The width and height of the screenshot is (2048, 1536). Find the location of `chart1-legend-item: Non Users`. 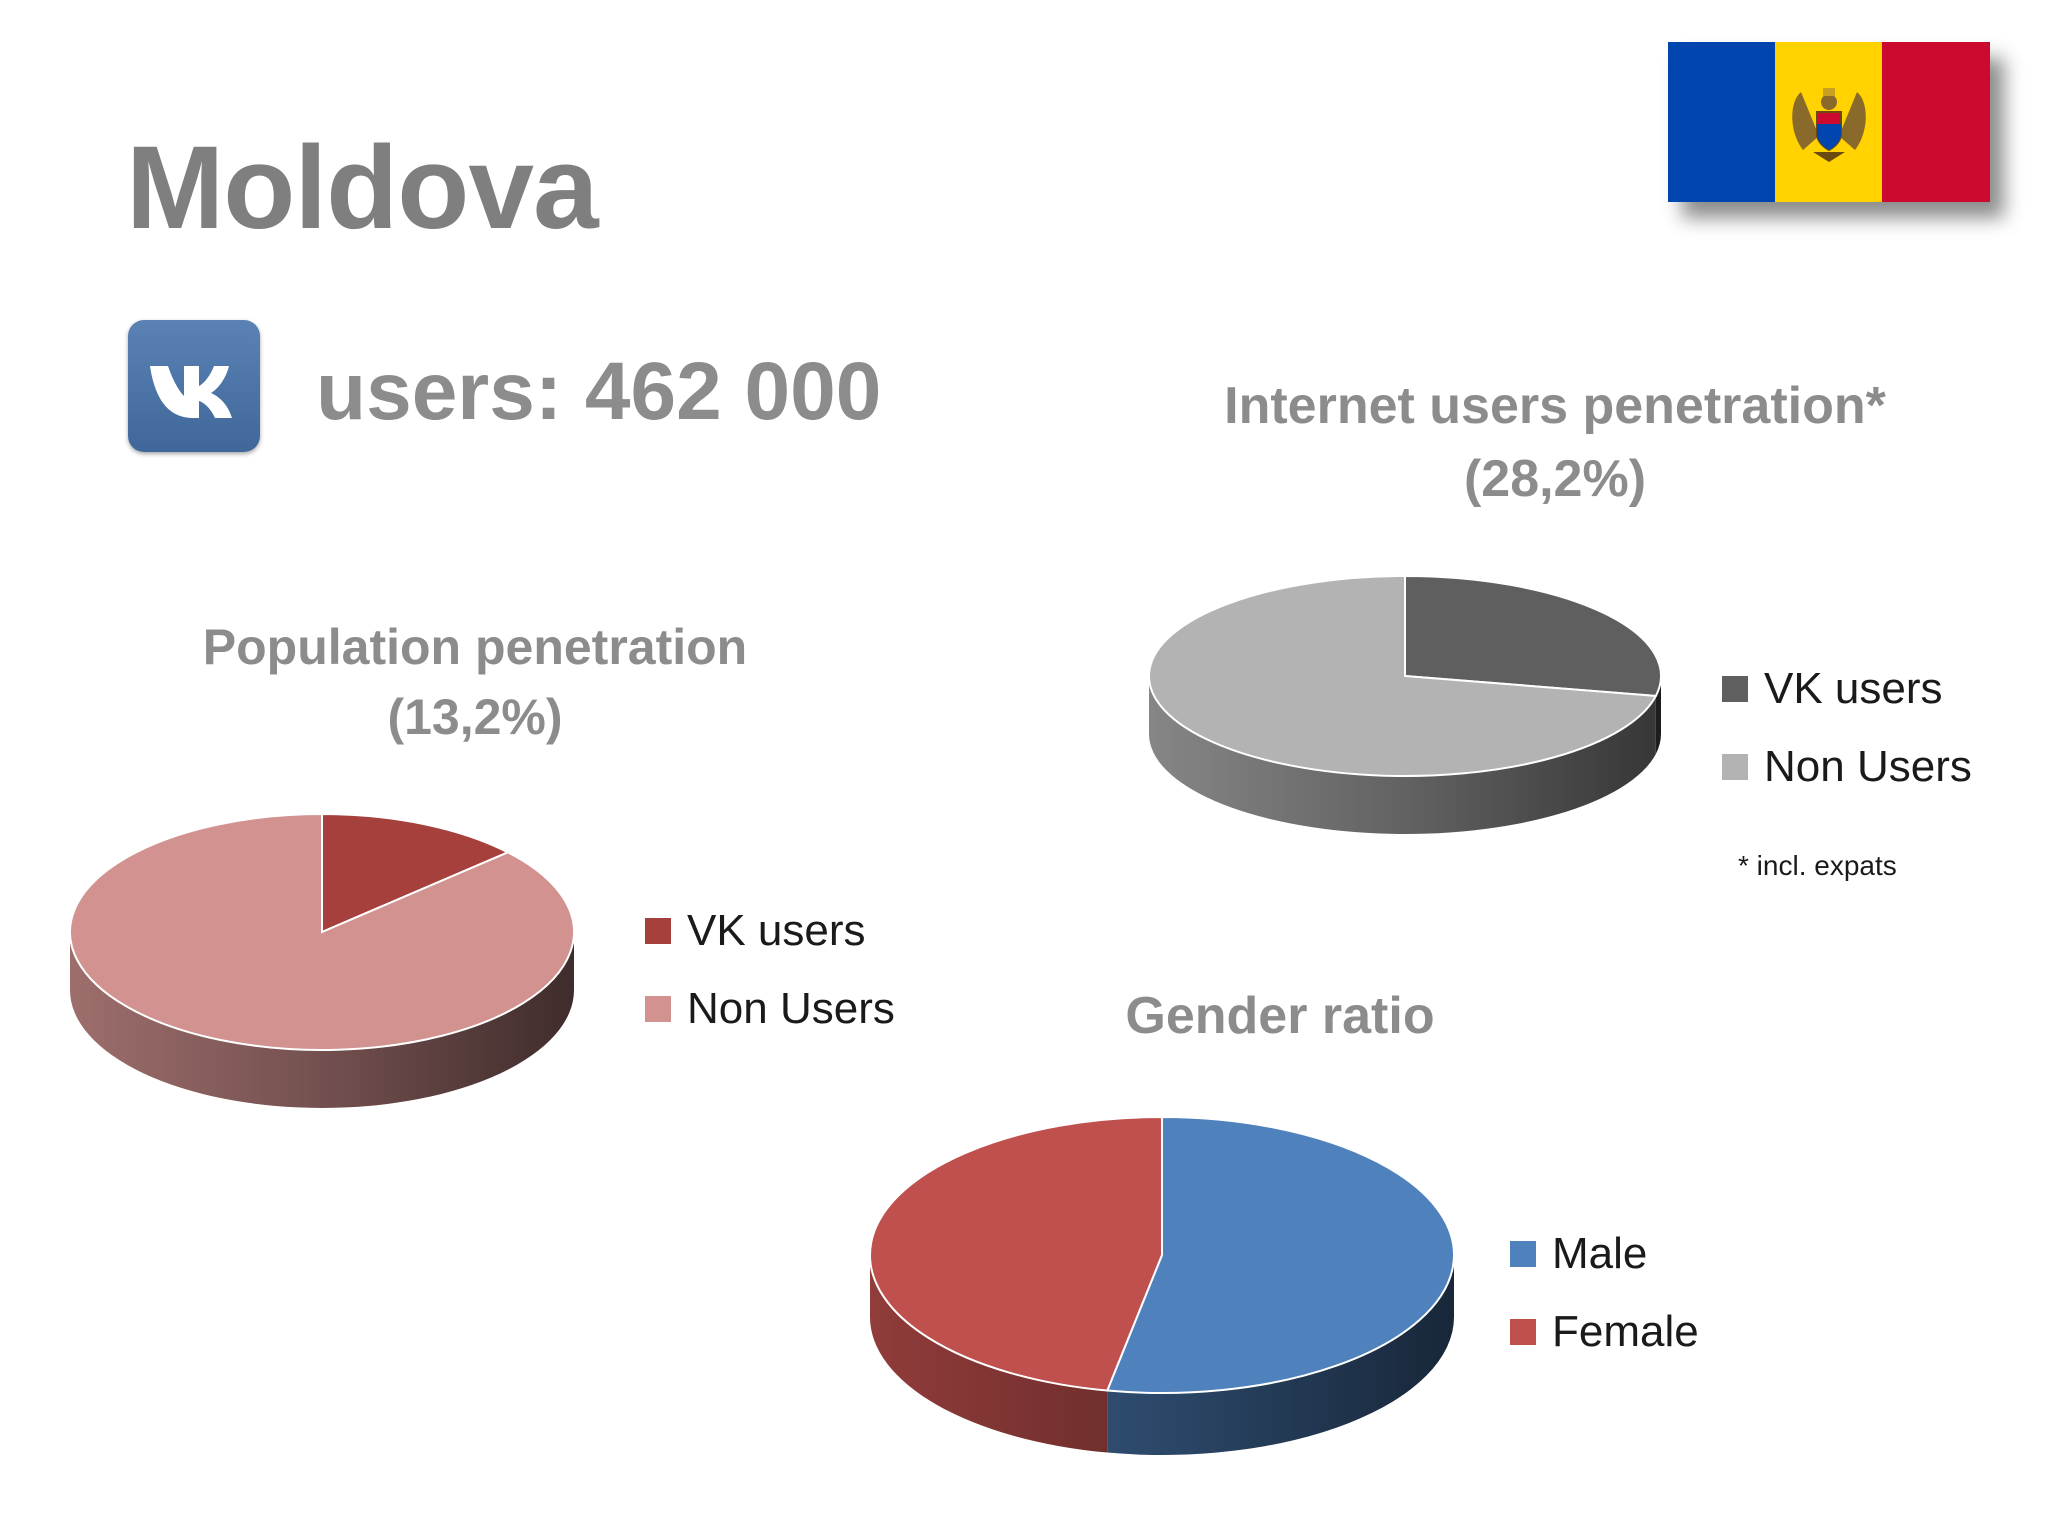

chart1-legend-item: Non Users is located at coordinates (770, 1009).